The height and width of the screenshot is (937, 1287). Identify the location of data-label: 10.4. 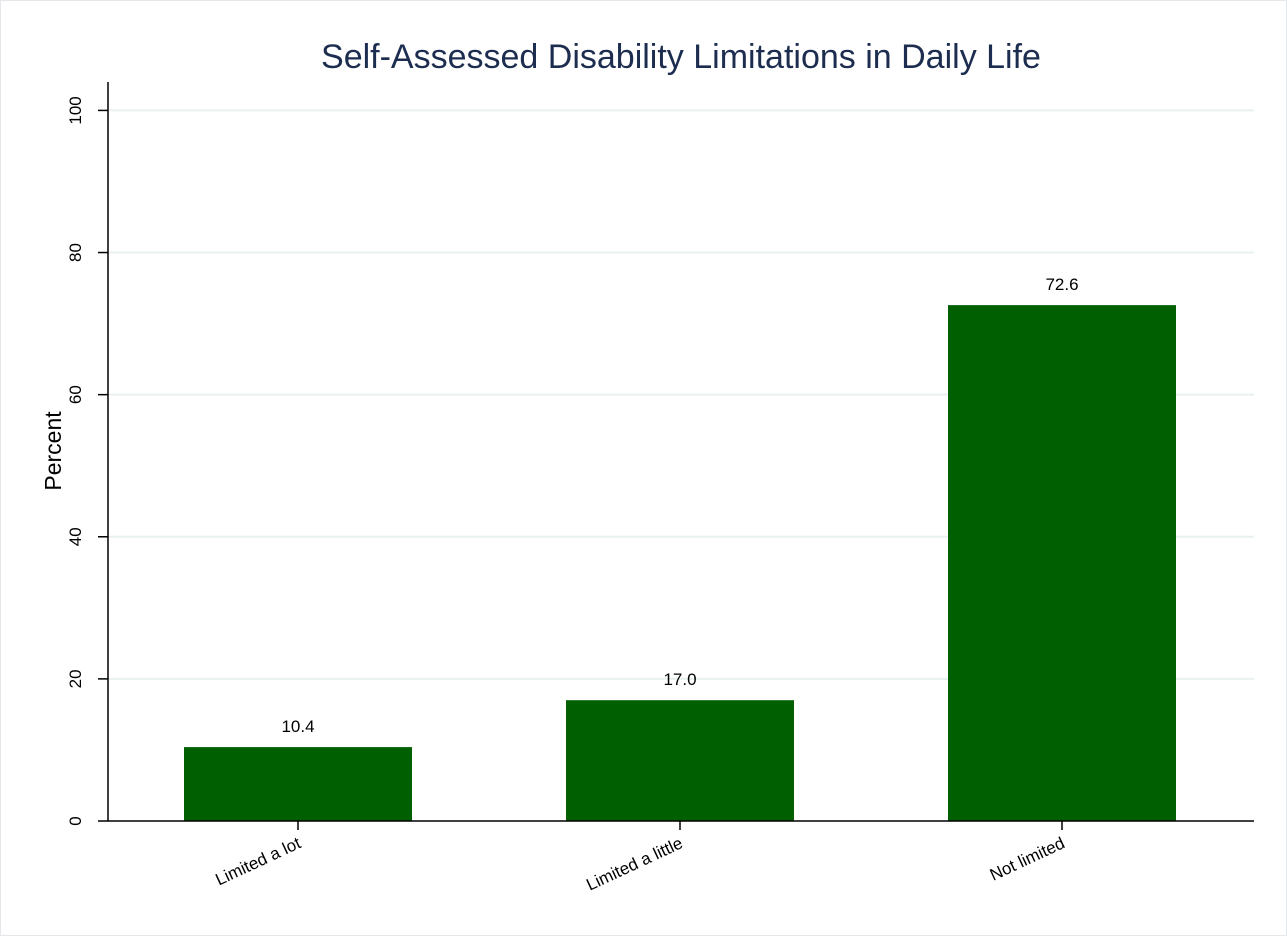
(297, 726).